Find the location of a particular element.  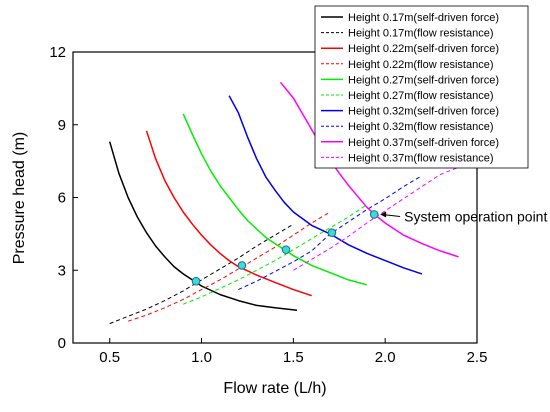

y-axis-title: Pressure head (m) is located at coordinates (19, 198).